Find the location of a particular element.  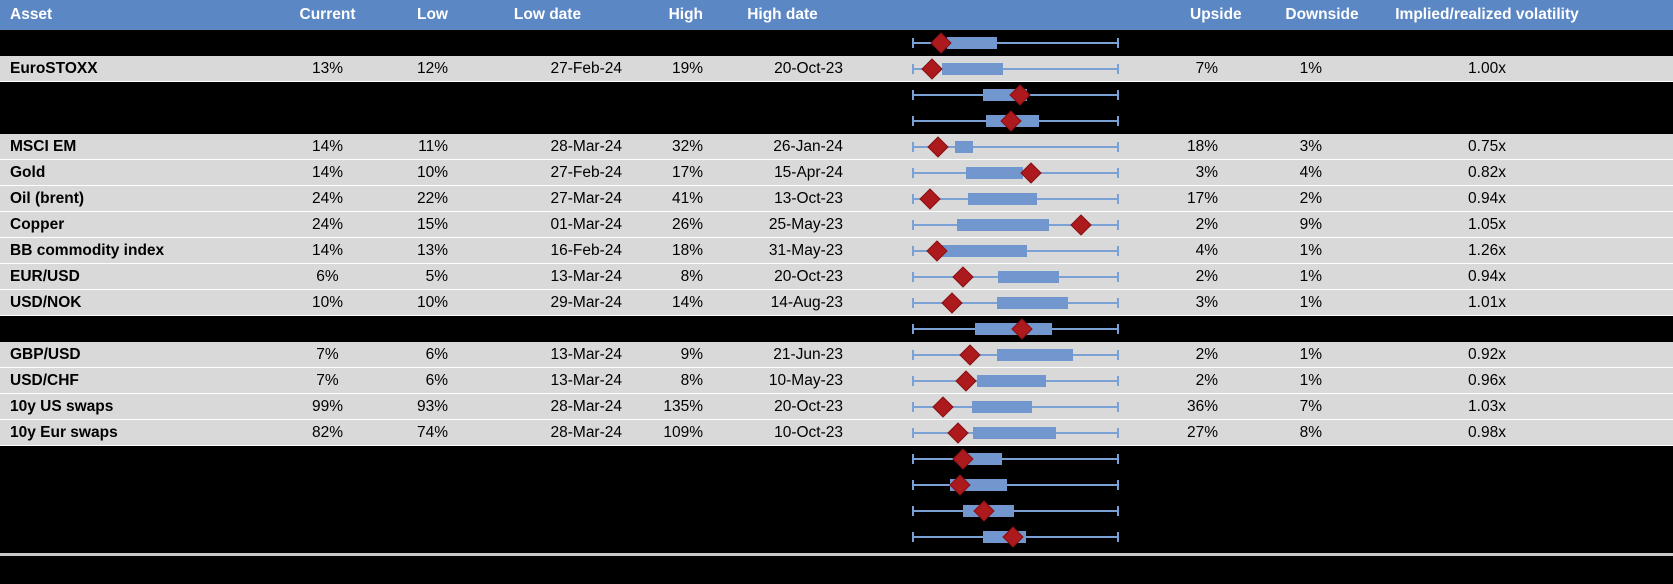

cell-upside: 36% is located at coordinates (1202, 406).